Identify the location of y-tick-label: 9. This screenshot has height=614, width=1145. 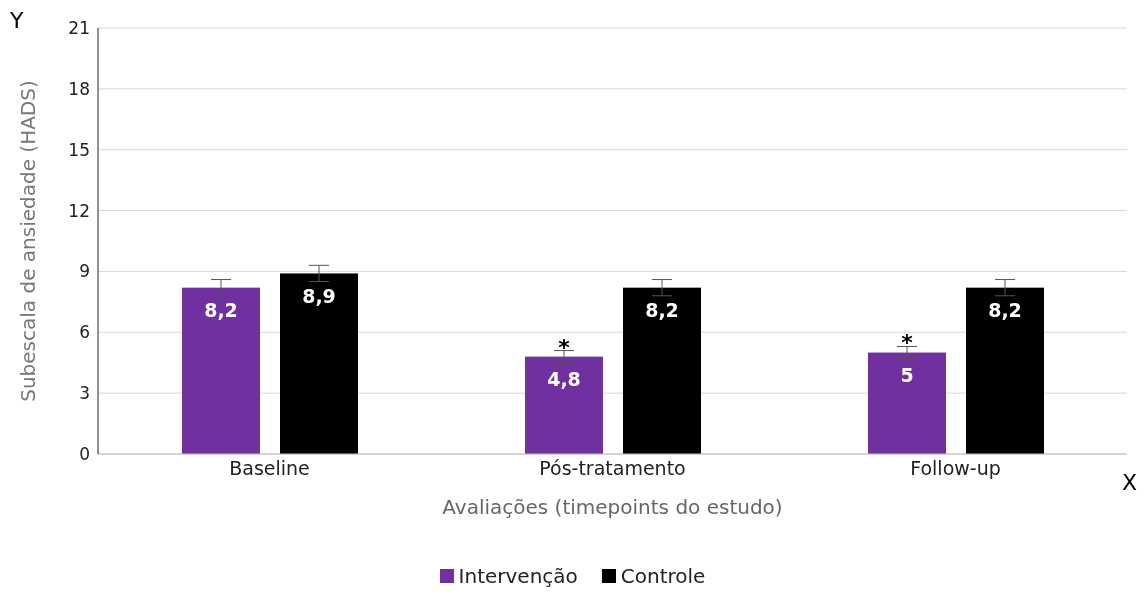
(84, 271).